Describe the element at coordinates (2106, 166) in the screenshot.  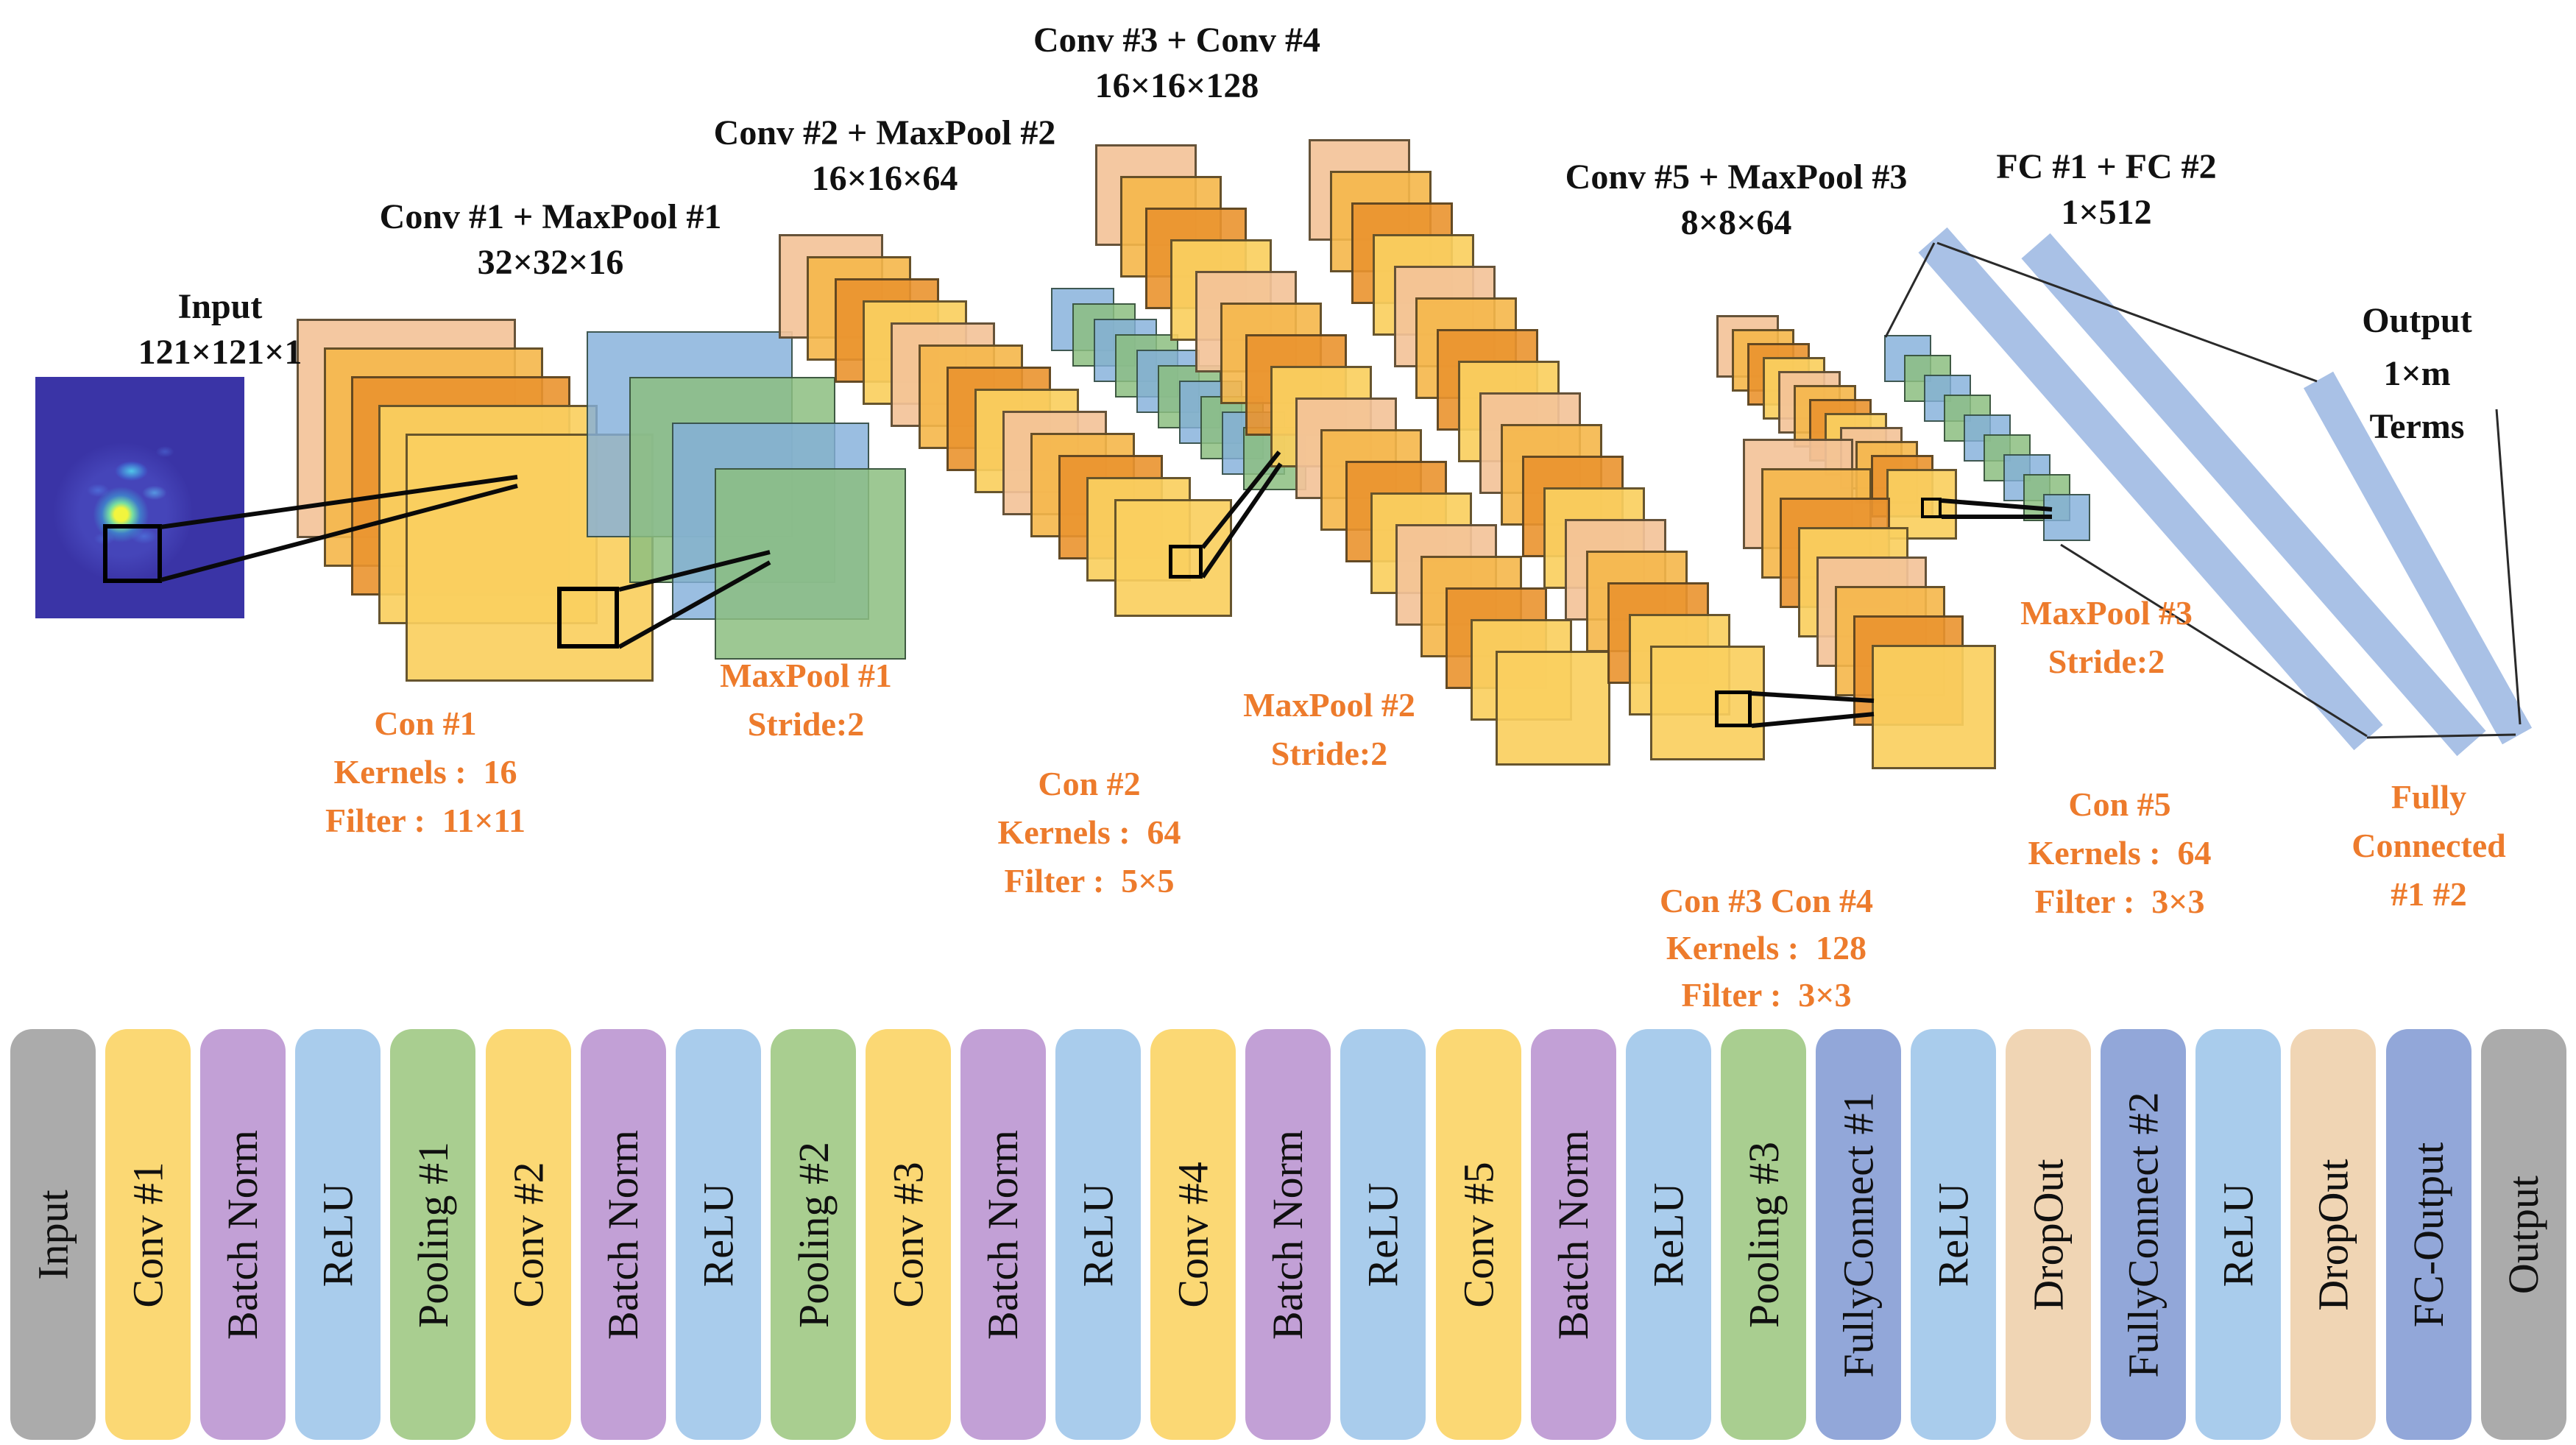
I see `stage-heading-line: FC #1 + FC #2` at that location.